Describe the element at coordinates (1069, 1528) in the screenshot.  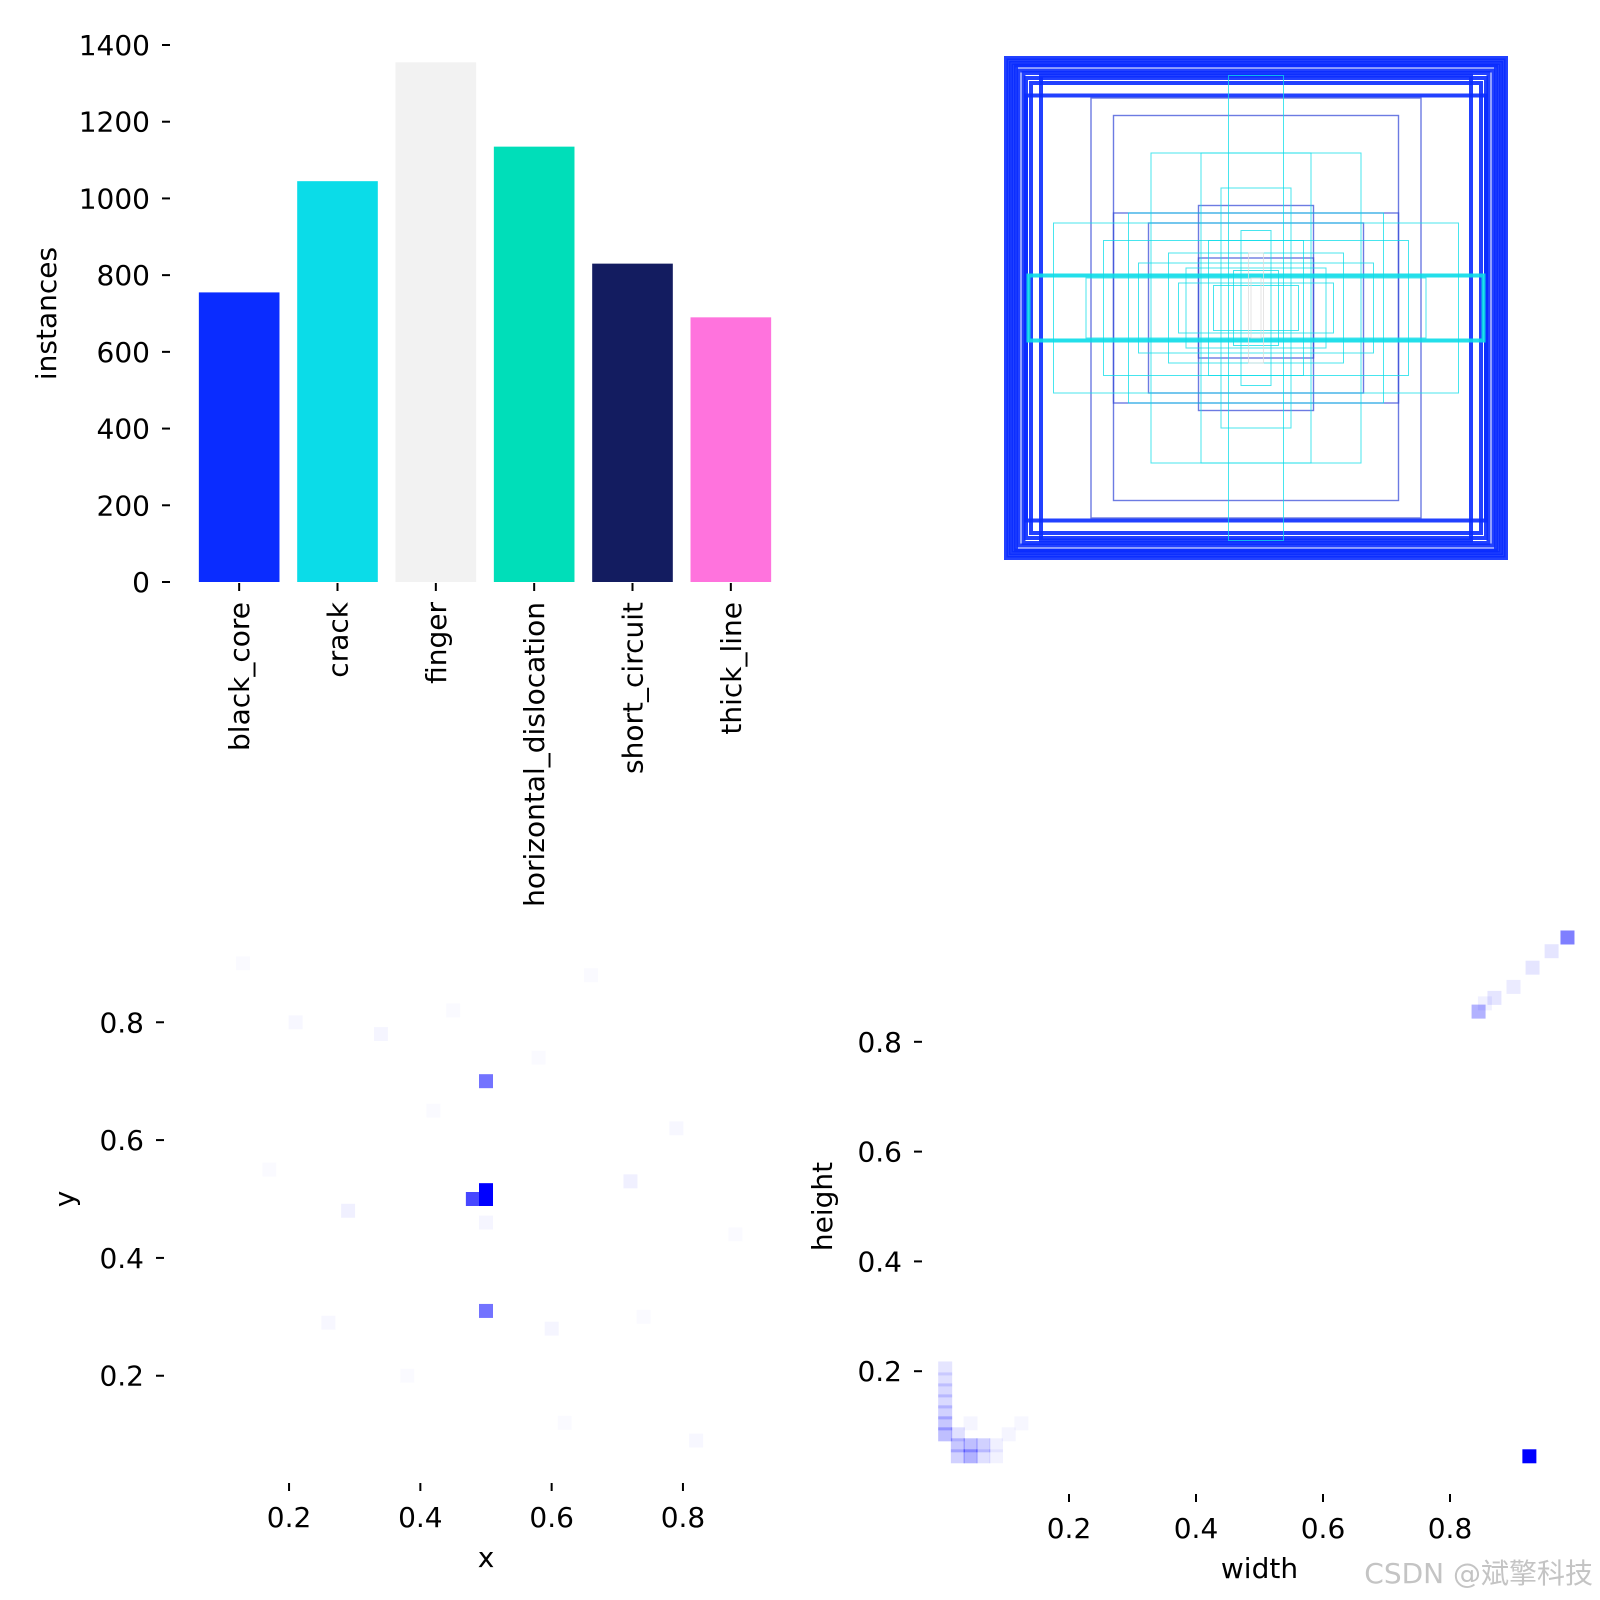
I see `x-tick-label: 0.2` at that location.